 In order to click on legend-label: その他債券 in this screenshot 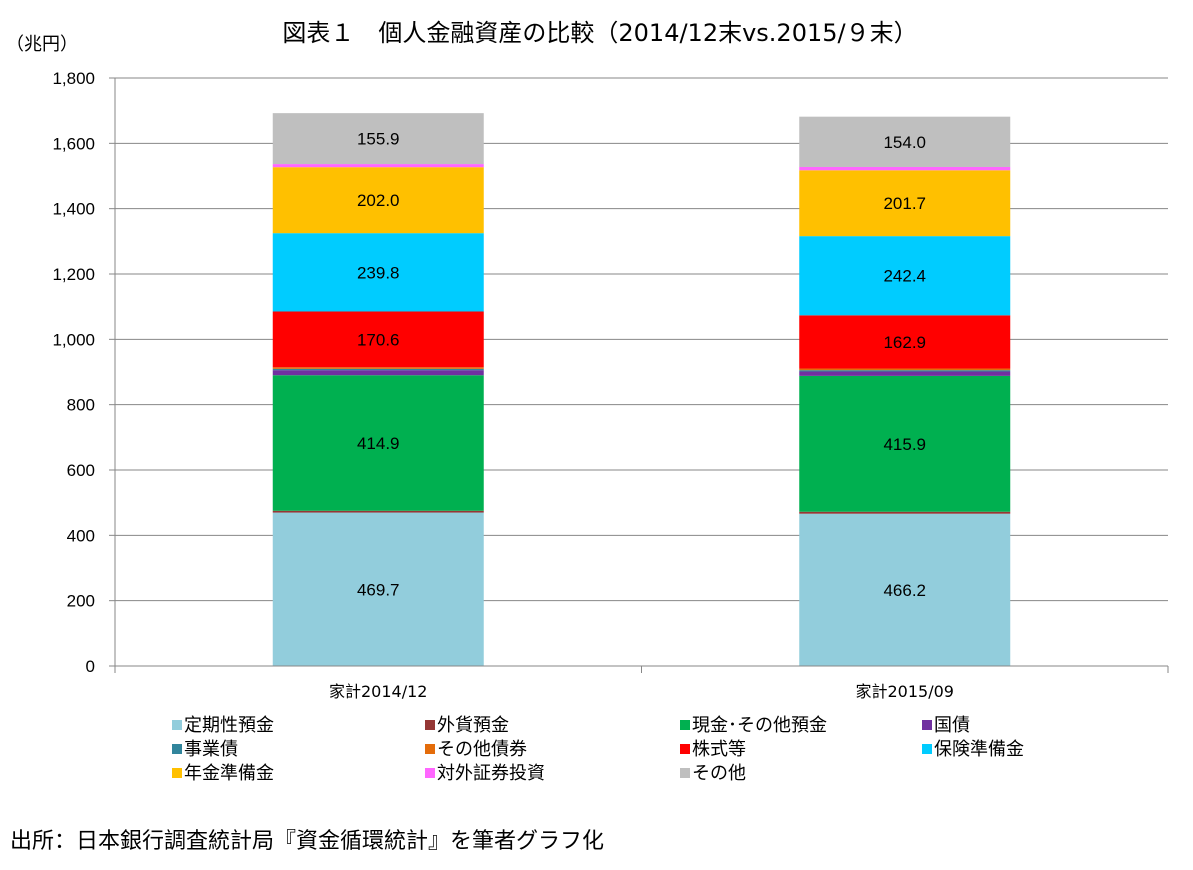, I will do `click(482, 749)`.